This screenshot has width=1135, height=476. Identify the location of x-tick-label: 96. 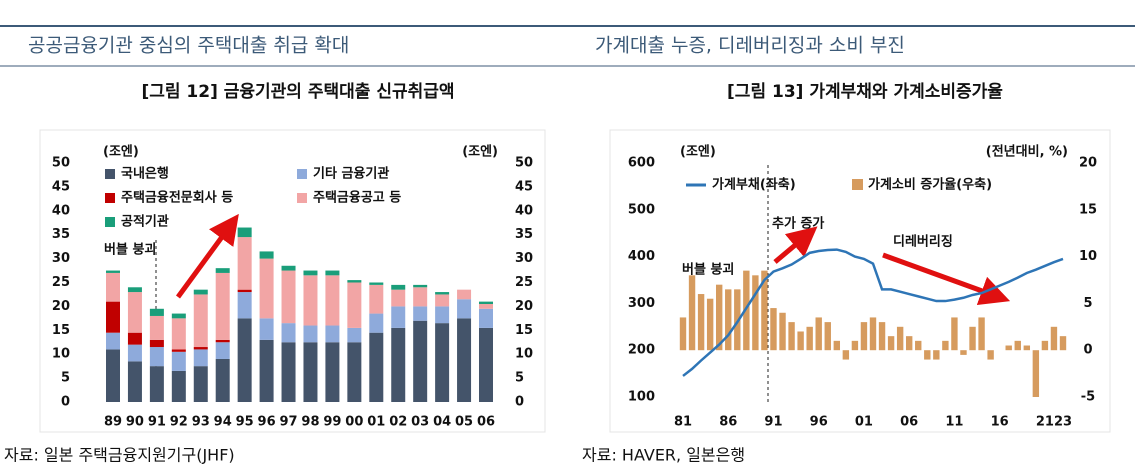
(819, 422).